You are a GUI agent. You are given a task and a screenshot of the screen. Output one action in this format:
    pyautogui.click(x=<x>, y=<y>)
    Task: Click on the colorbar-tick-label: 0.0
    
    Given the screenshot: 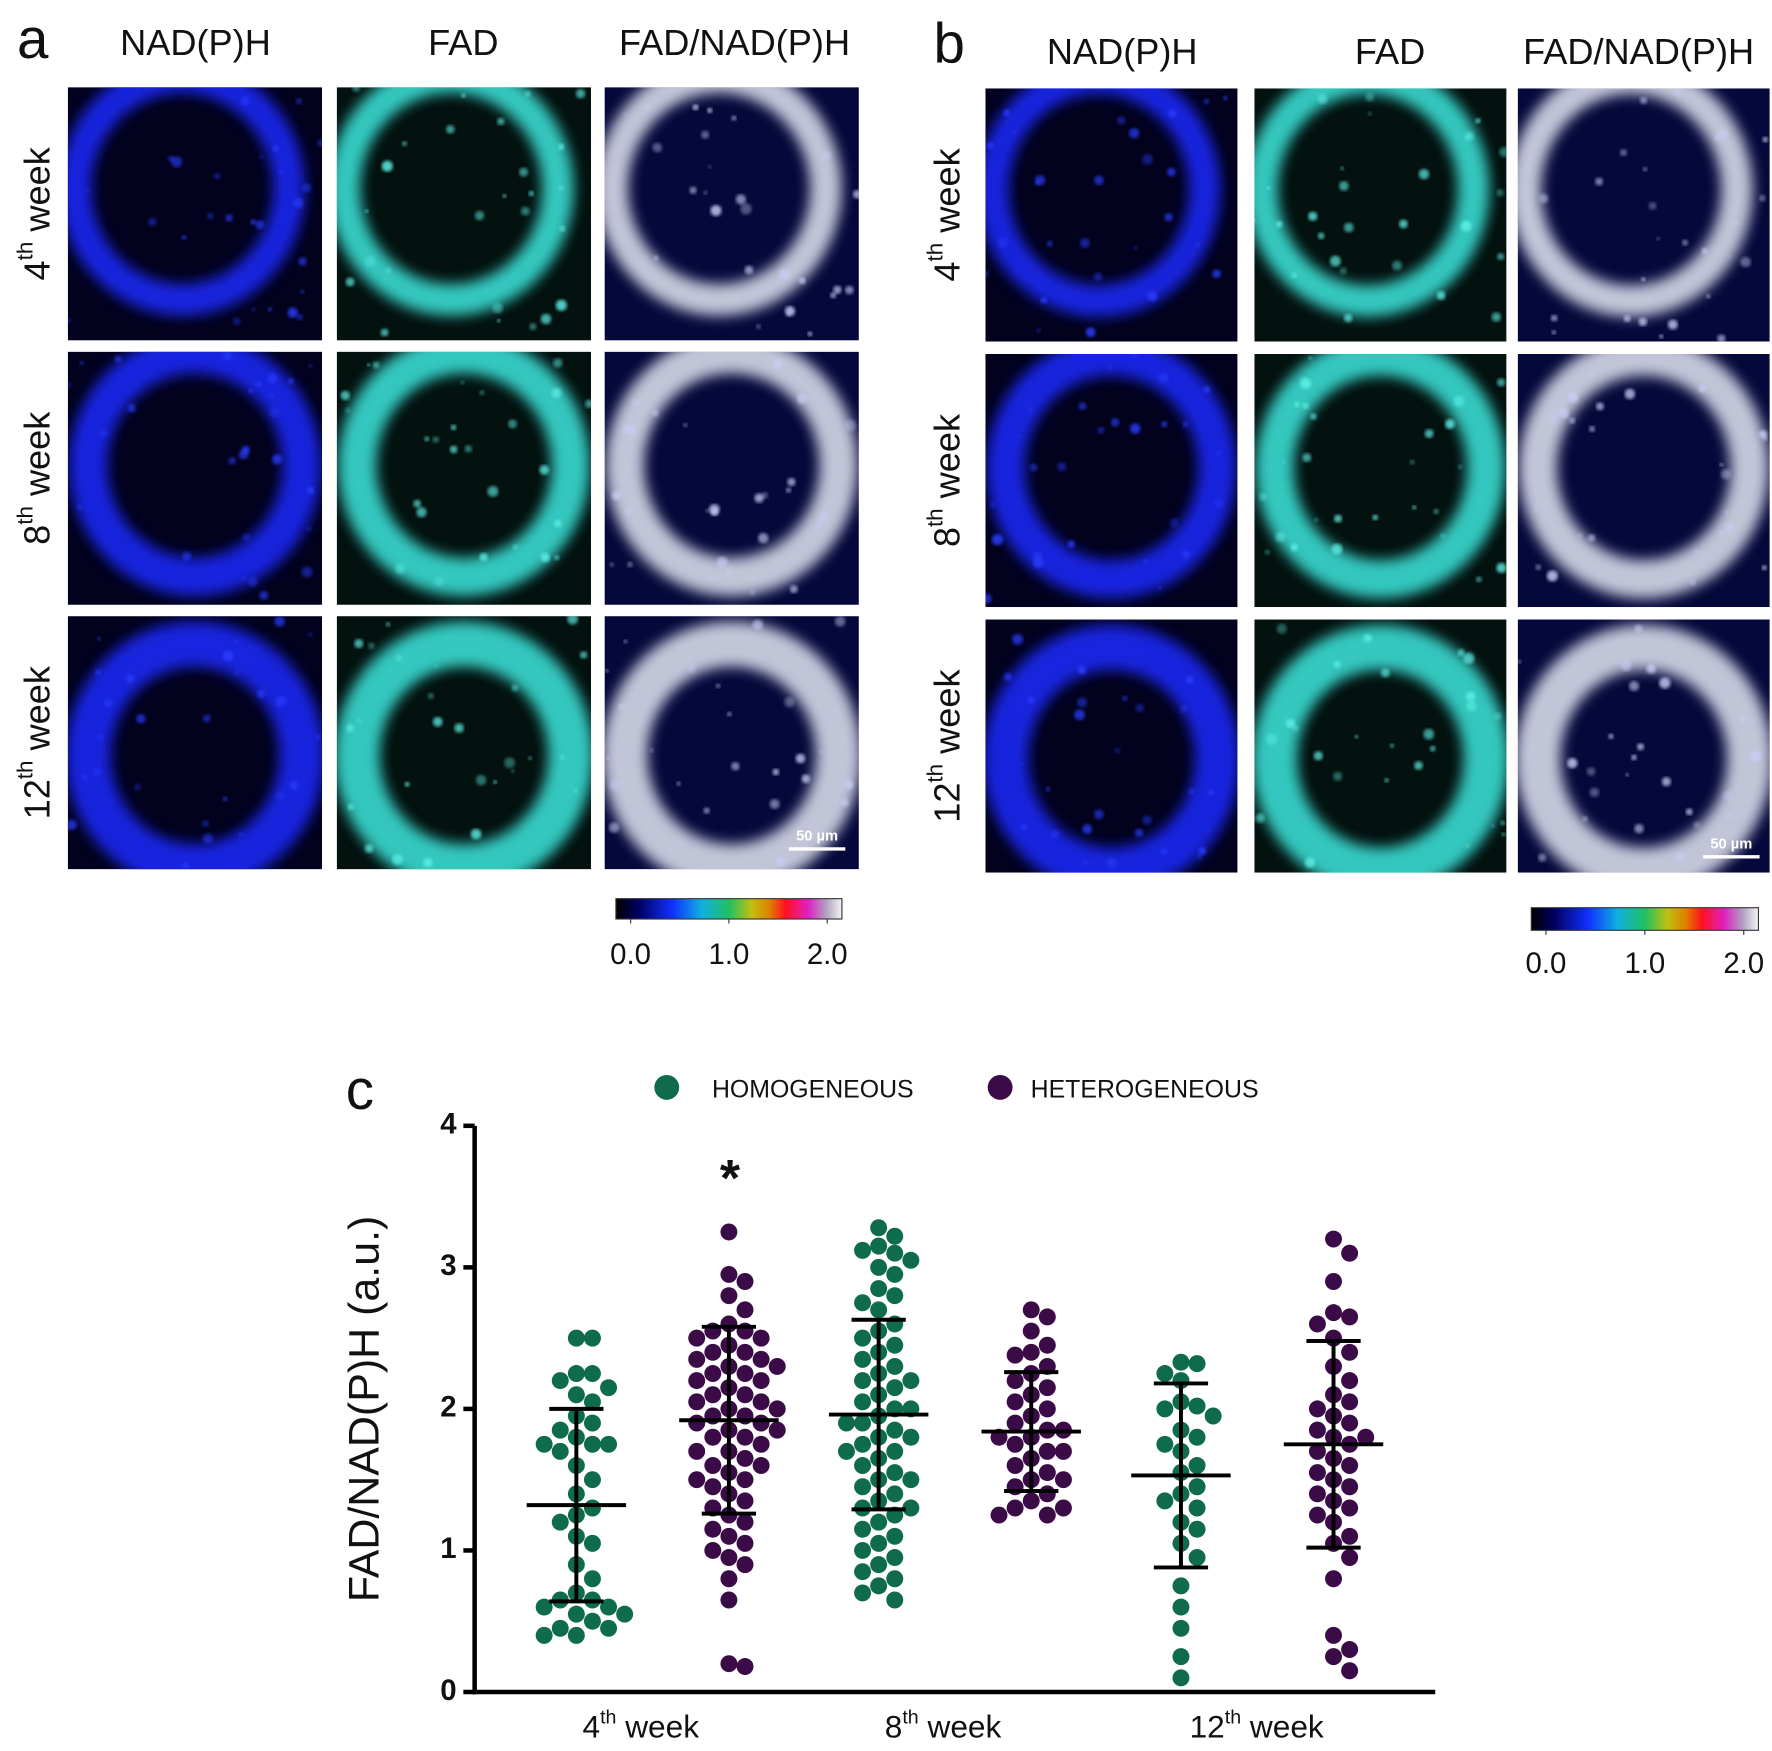 What is the action you would take?
    pyautogui.click(x=630, y=954)
    